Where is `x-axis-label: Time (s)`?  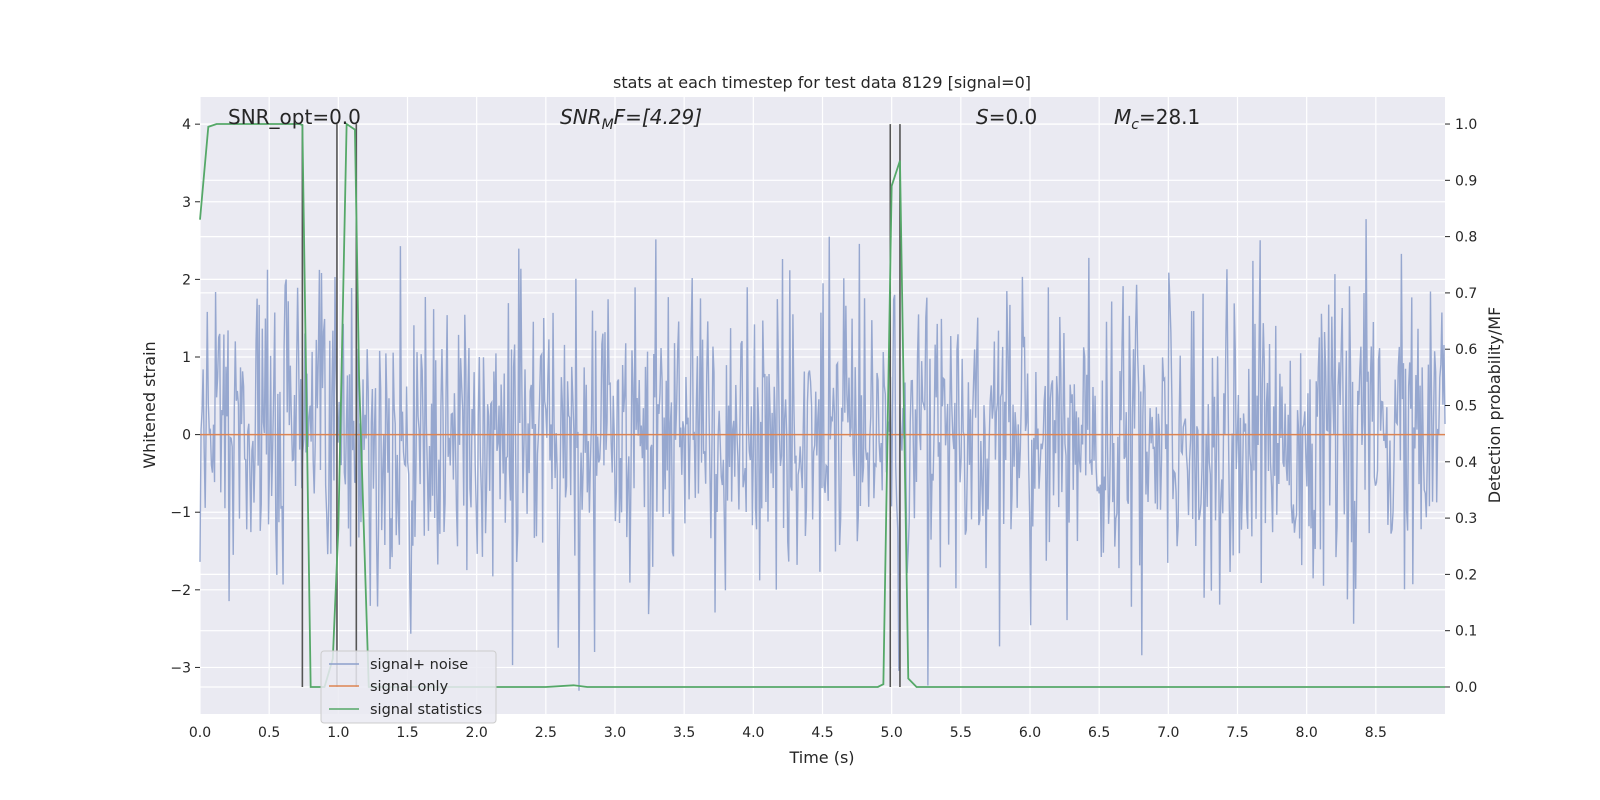 x-axis-label: Time (s) is located at coordinates (821, 757).